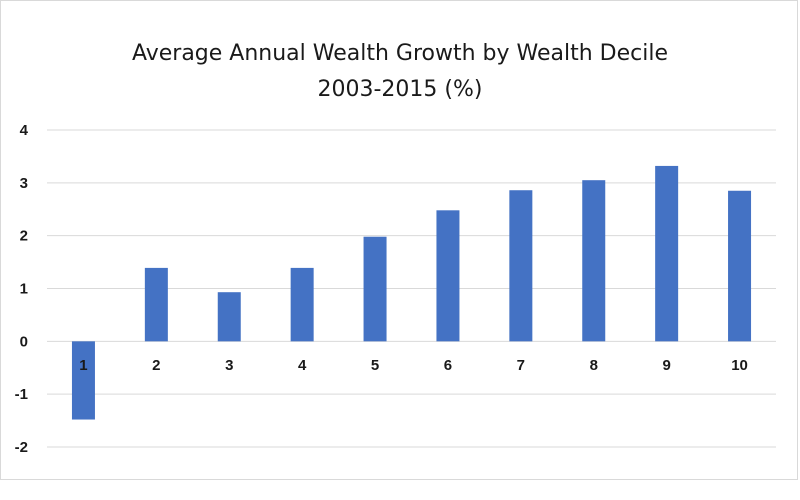 Image resolution: width=800 pixels, height=500 pixels. Describe the element at coordinates (739, 365) in the screenshot. I see `x-tick-label: 10` at that location.